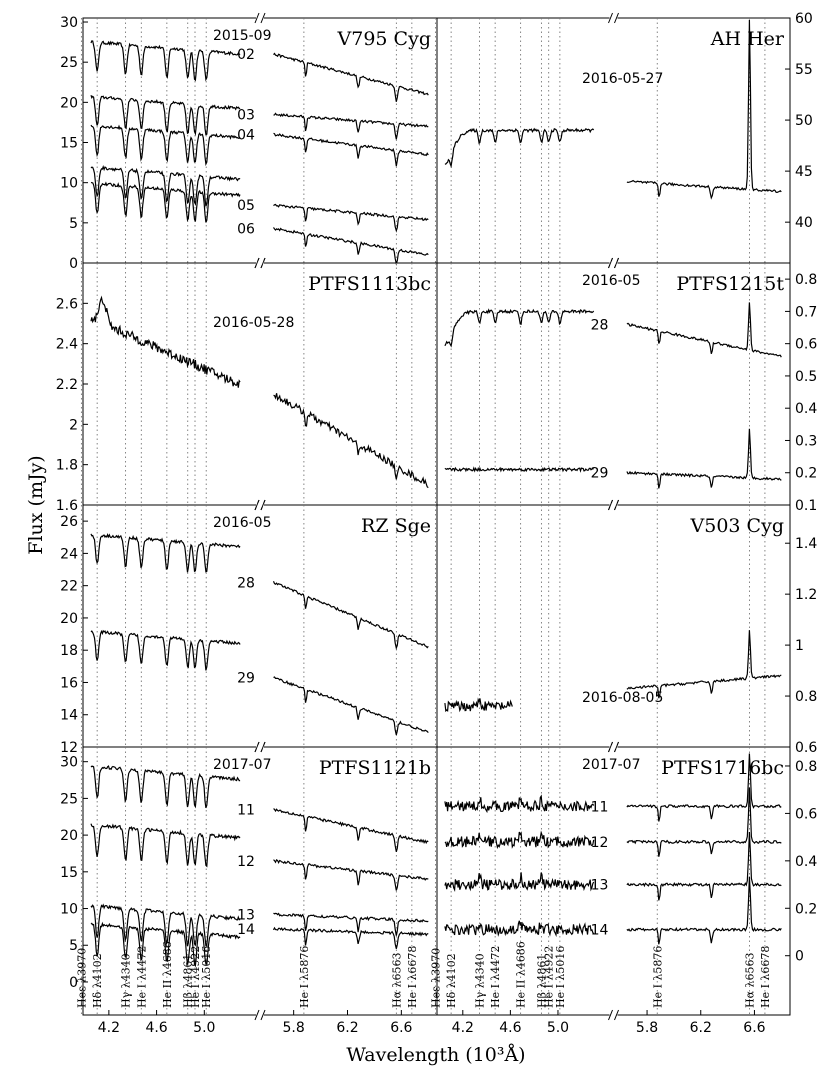 This screenshot has width=830, height=1068. I want to click on y-tick-label: 2.2, so click(67, 385).